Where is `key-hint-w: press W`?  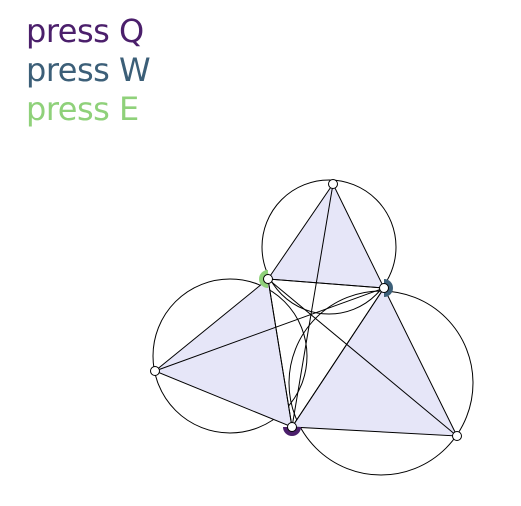
key-hint-w: press W is located at coordinates (88, 70).